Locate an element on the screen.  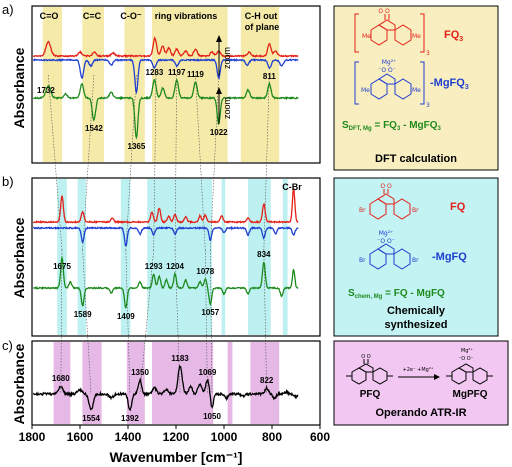
legend-c-mgpfq-molecule is located at coordinates (469, 374).